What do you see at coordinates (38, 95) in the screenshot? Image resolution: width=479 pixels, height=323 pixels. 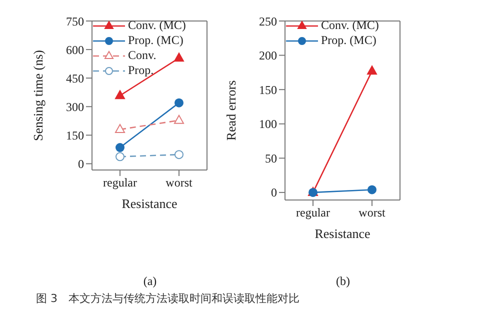 I see `y-axis-title: Sensing time (ns)` at bounding box center [38, 95].